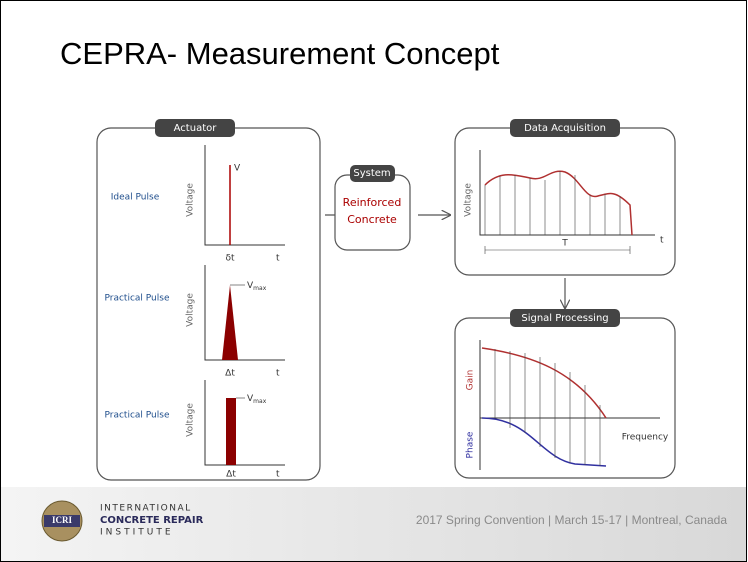 This screenshot has height=562, width=748. What do you see at coordinates (471, 444) in the screenshot?
I see `phase-label: Phase` at bounding box center [471, 444].